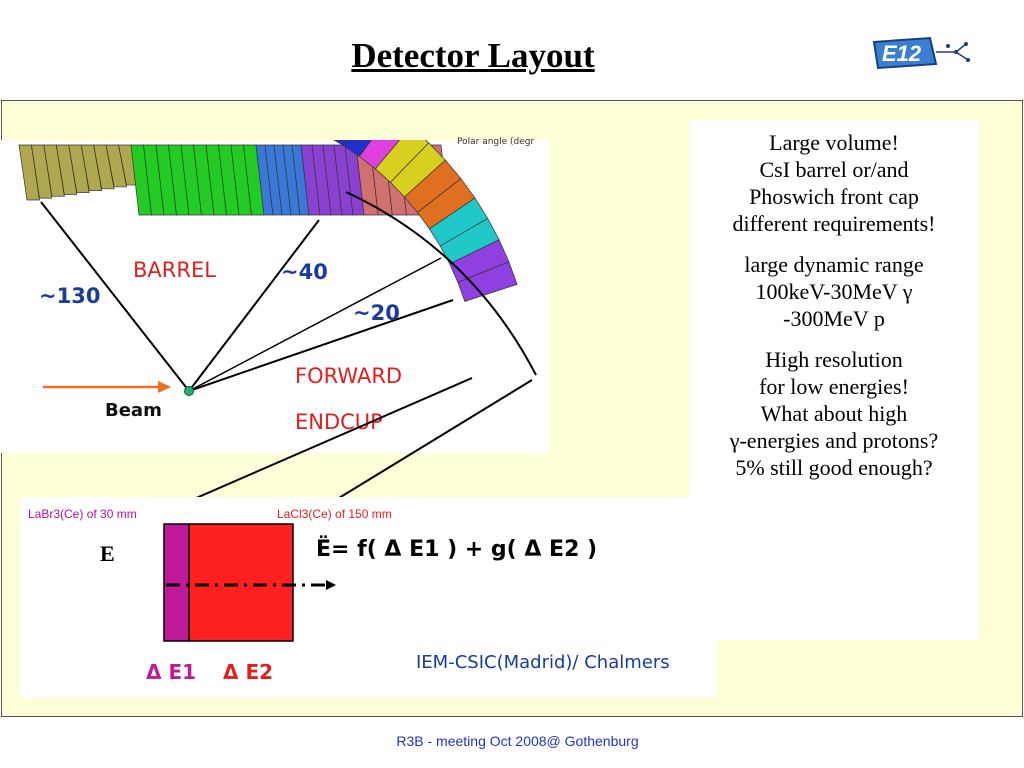  I want to click on notes-line: Phoswich front cap, so click(834, 196).